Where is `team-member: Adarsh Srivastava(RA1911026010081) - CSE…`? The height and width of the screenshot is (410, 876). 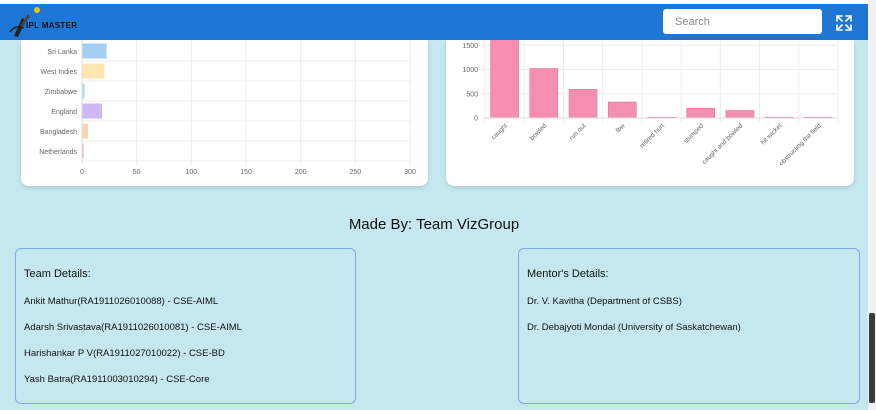 team-member: Adarsh Srivastava(RA1911026010081) - CSE… is located at coordinates (133, 327).